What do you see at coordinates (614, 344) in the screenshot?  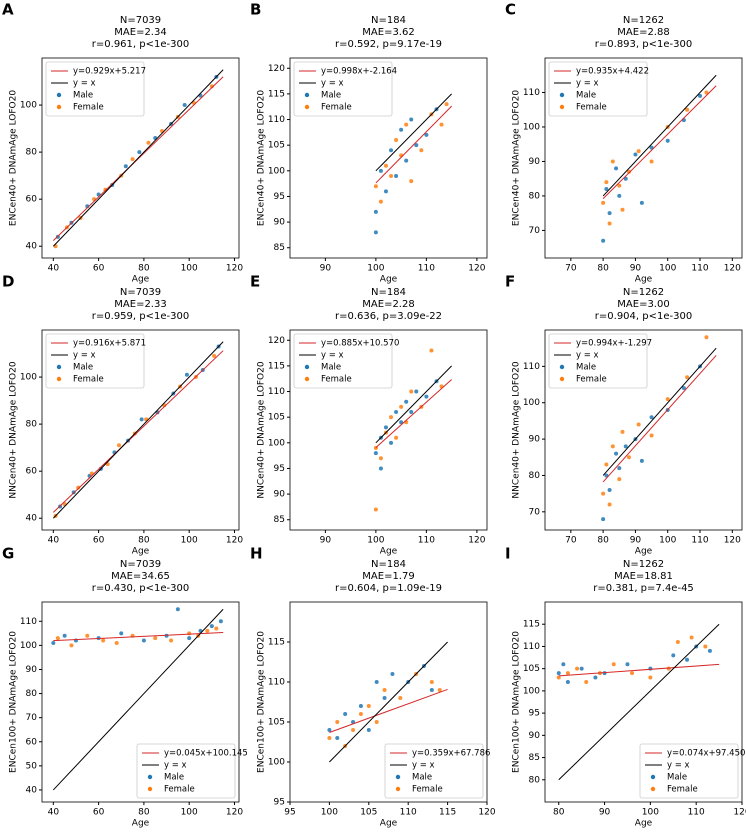 I see `legend-label: y=0.994x+-1.297` at bounding box center [614, 344].